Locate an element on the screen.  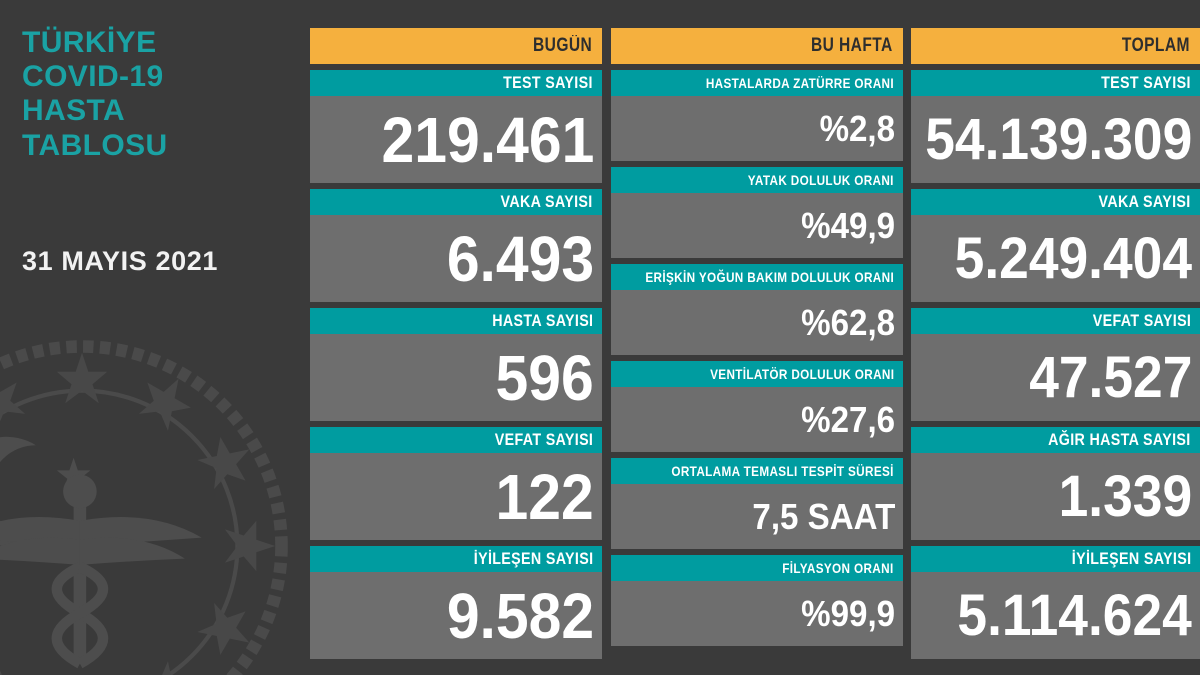
stat-card: İYİLEŞEN SAYISI 9.582 is located at coordinates (456, 602).